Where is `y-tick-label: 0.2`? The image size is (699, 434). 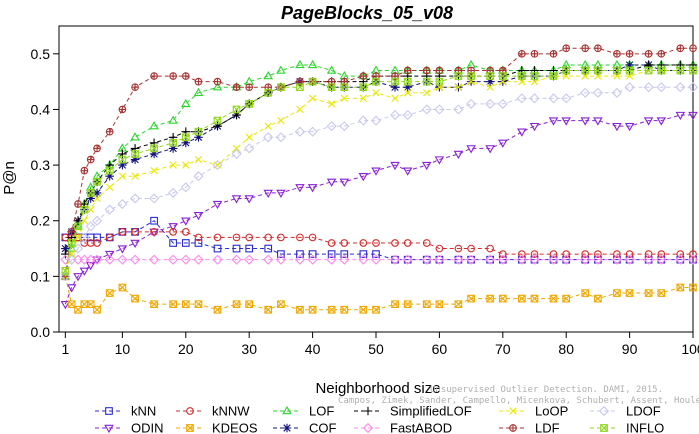
y-tick-label: 0.2 is located at coordinates (41, 221).